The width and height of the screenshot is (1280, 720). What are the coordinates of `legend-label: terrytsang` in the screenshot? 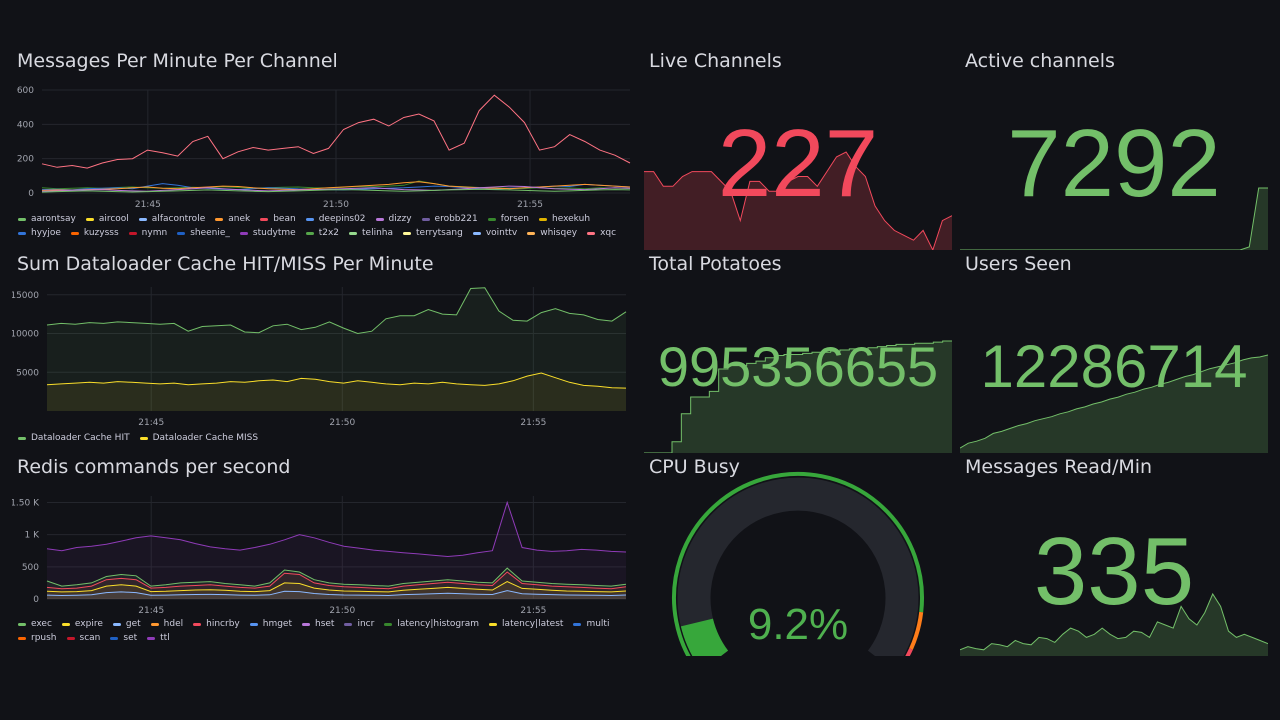 It's located at (439, 233).